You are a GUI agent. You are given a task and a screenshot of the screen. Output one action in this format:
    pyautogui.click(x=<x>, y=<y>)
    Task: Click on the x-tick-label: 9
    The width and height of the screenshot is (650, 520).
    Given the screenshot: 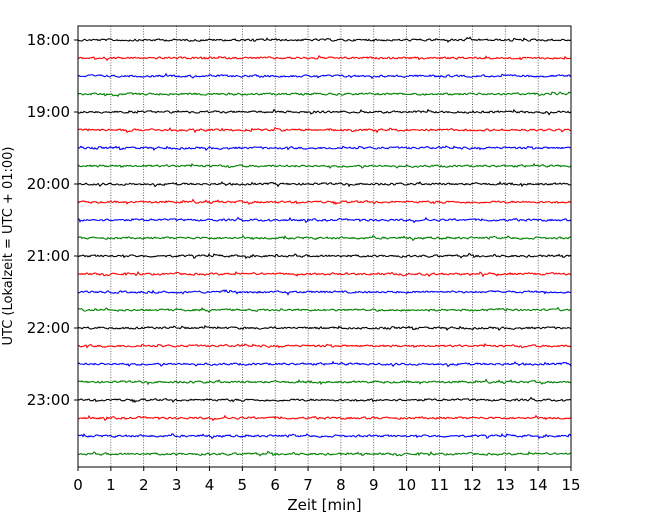 What is the action you would take?
    pyautogui.click(x=374, y=485)
    